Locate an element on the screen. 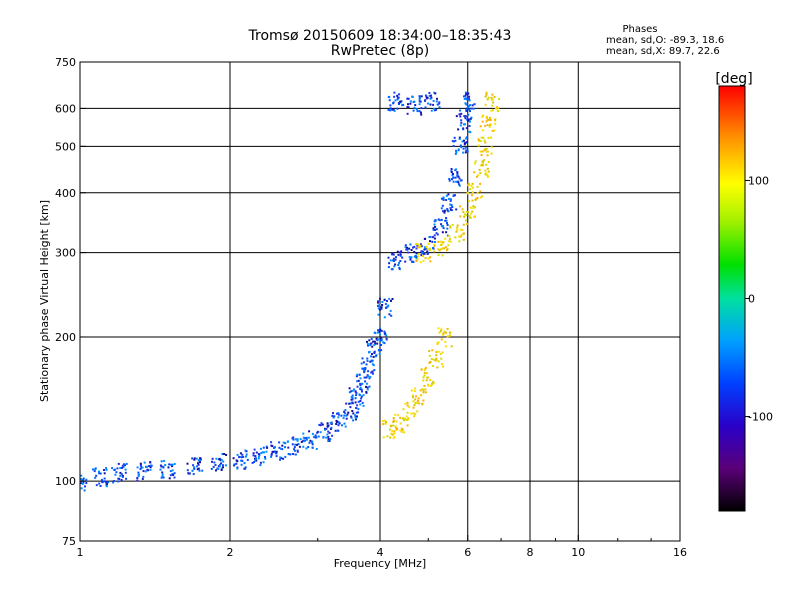  x-tick-label: 4 is located at coordinates (380, 552).